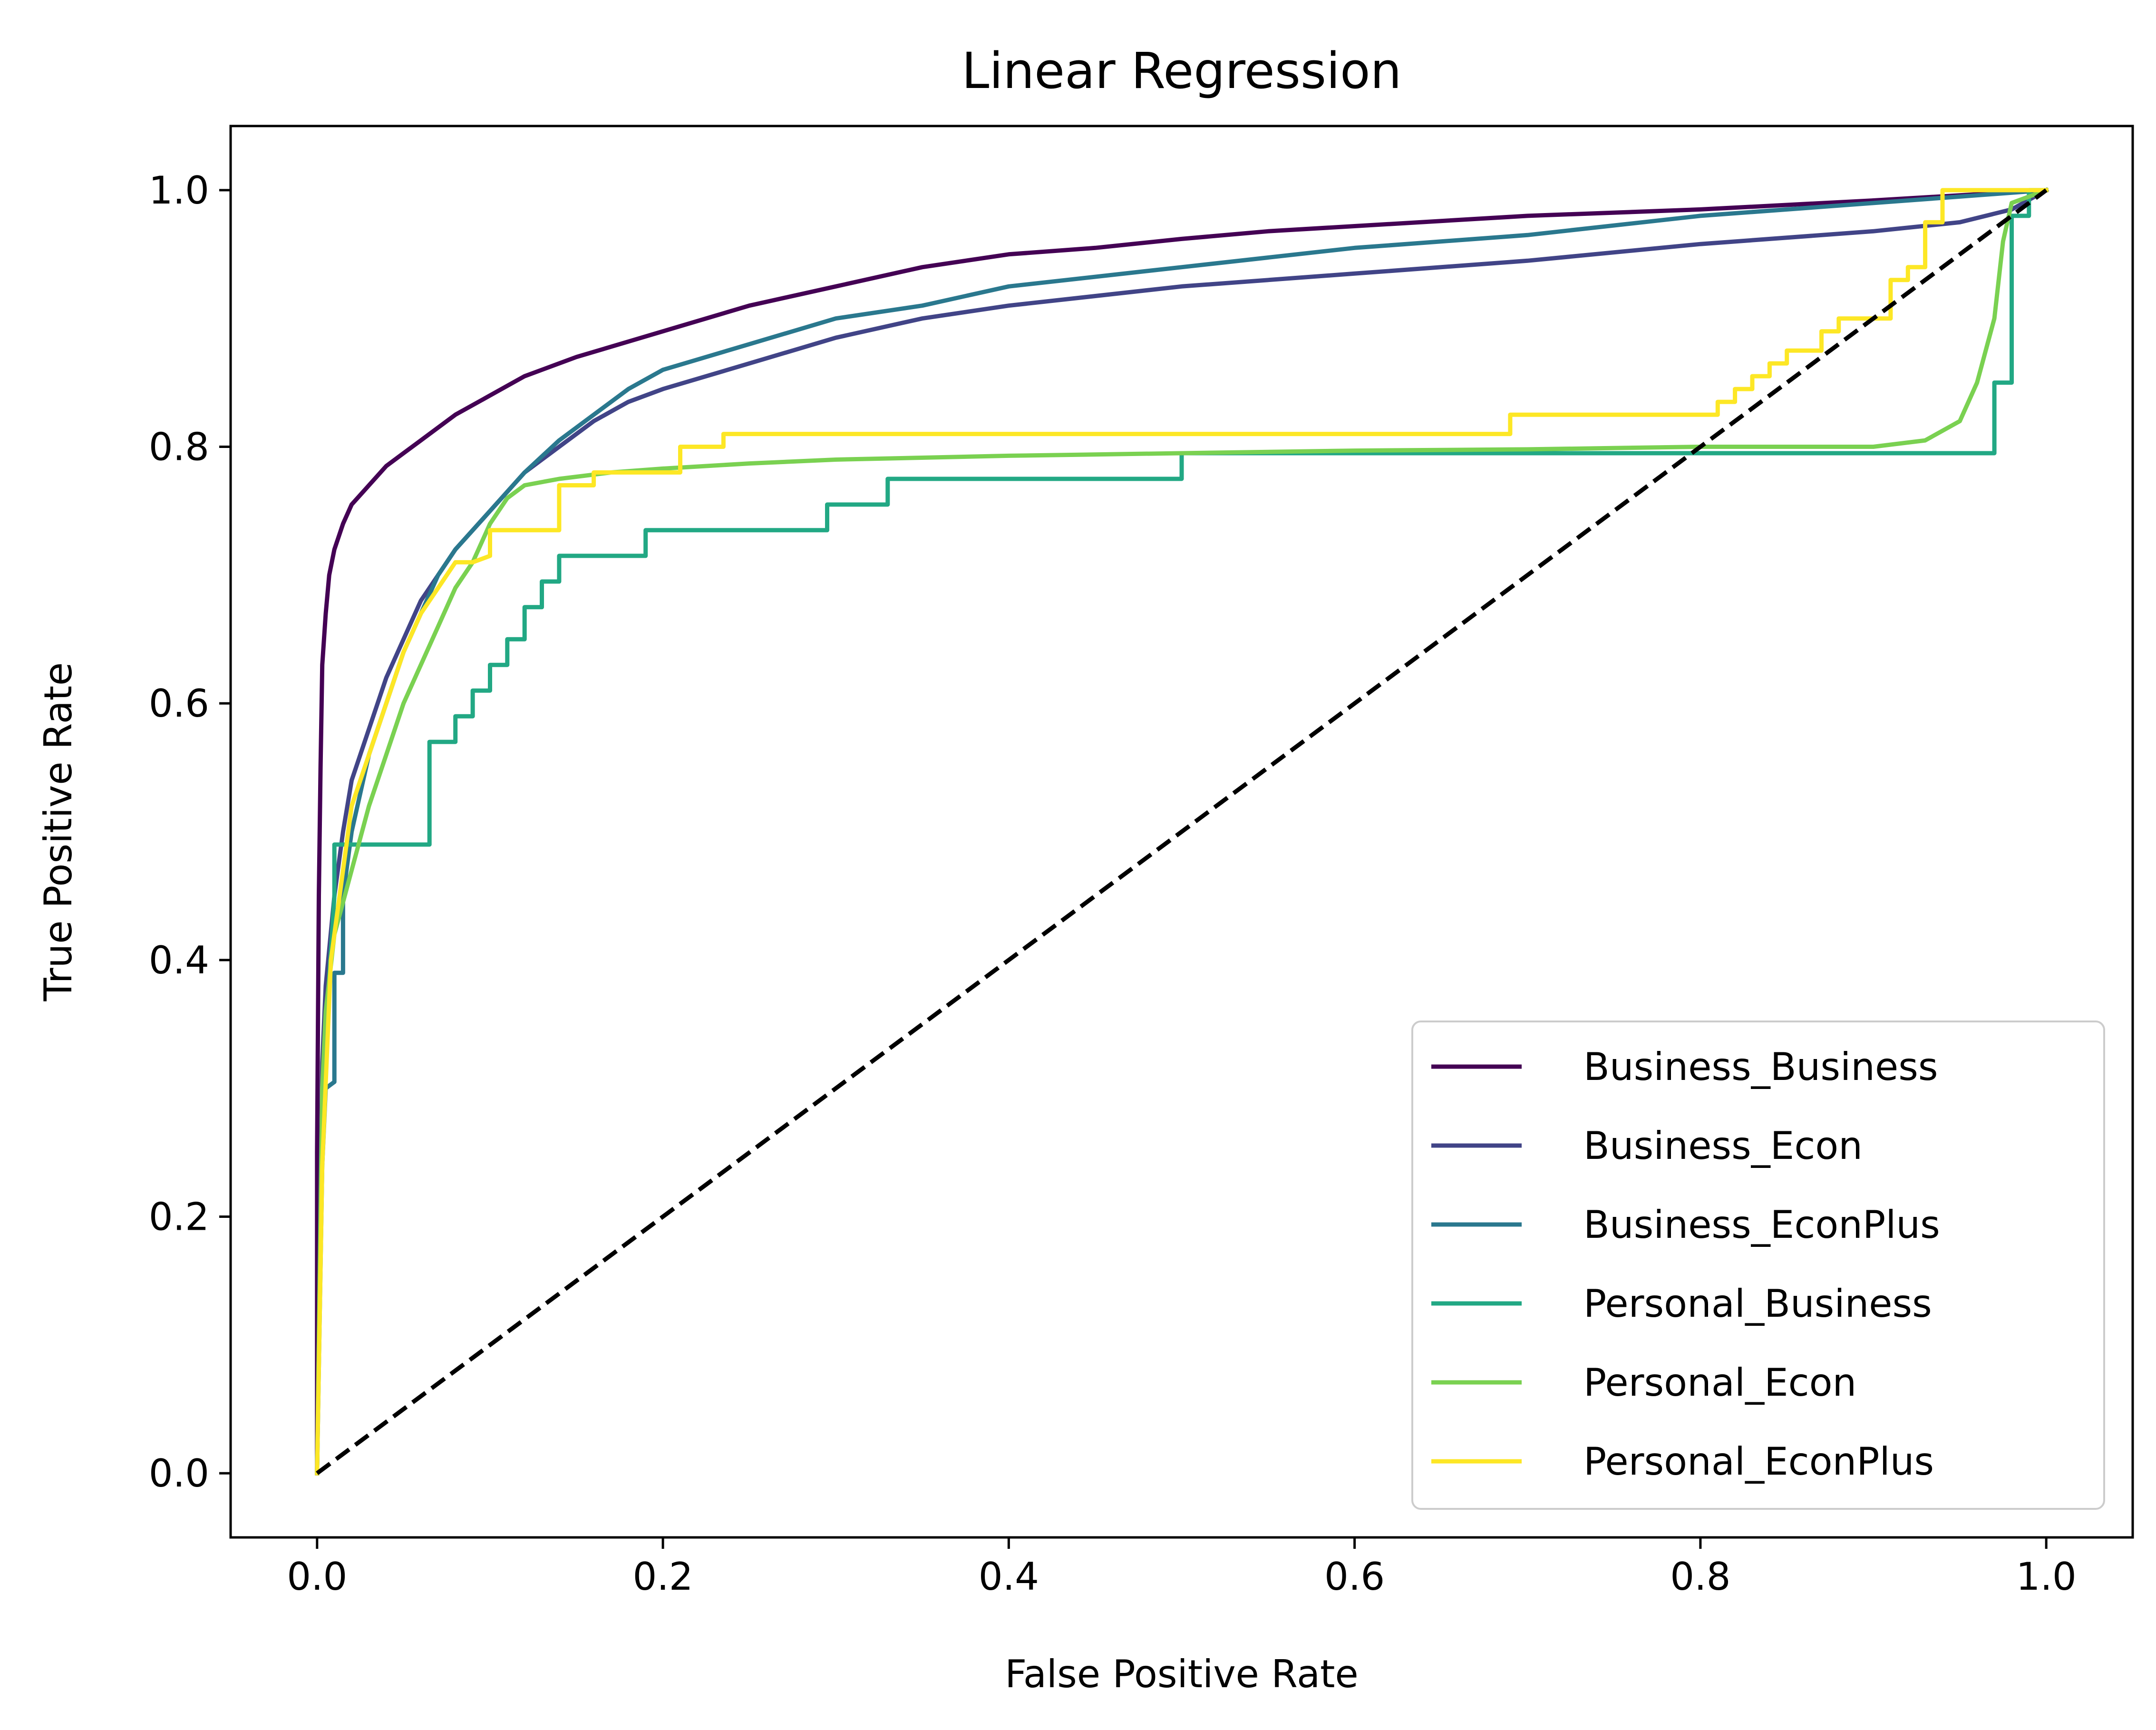  Describe the element at coordinates (1757, 1304) in the screenshot. I see `legend-label: Personal_Business` at that location.